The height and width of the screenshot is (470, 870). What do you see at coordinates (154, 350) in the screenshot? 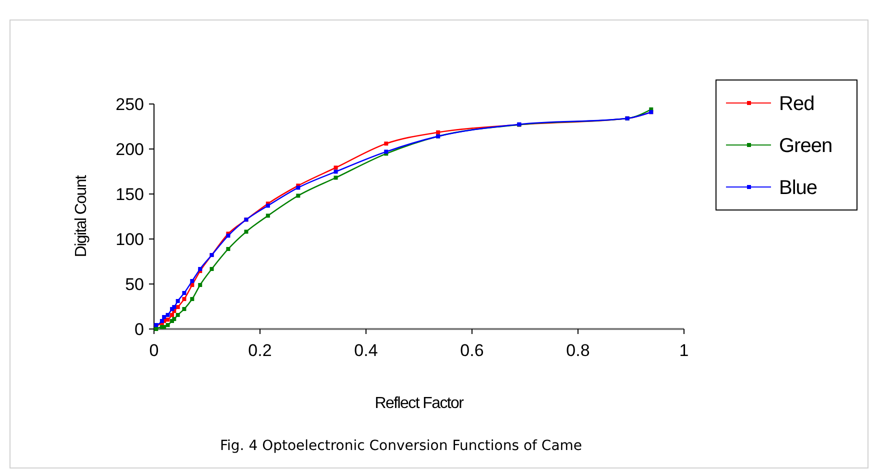
I see `x-tick-label: 0` at bounding box center [154, 350].